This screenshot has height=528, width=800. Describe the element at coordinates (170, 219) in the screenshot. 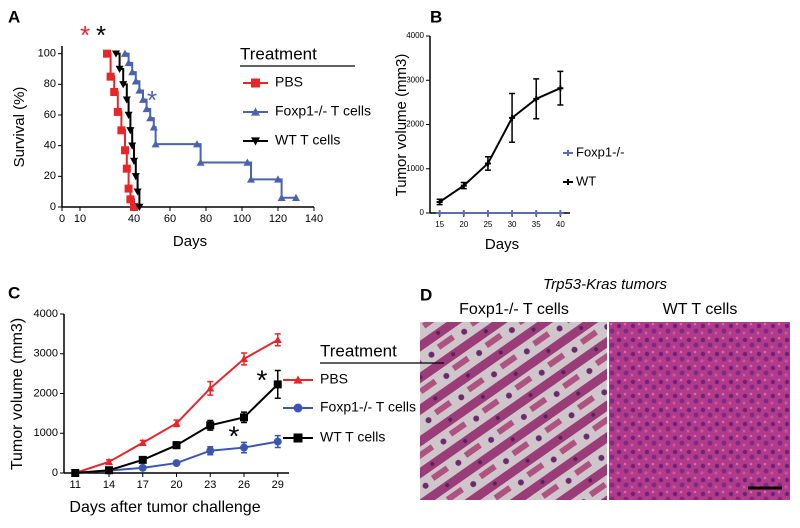

I see `x-tick-label: 60` at that location.